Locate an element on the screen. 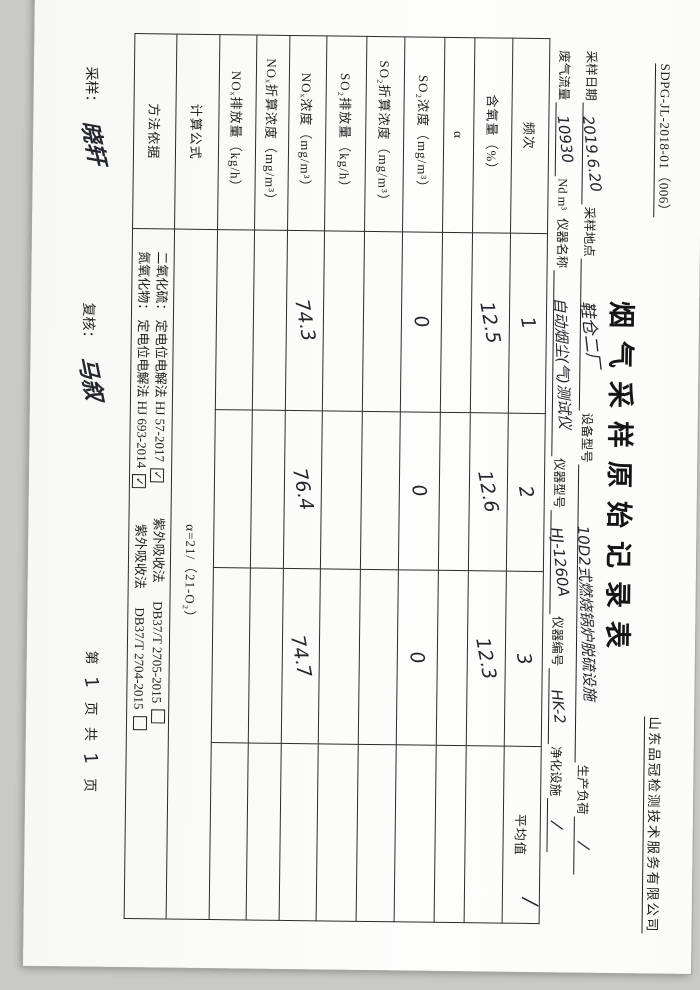 The image size is (700, 990). production-load-label: 生产负荷 is located at coordinates (582, 789).